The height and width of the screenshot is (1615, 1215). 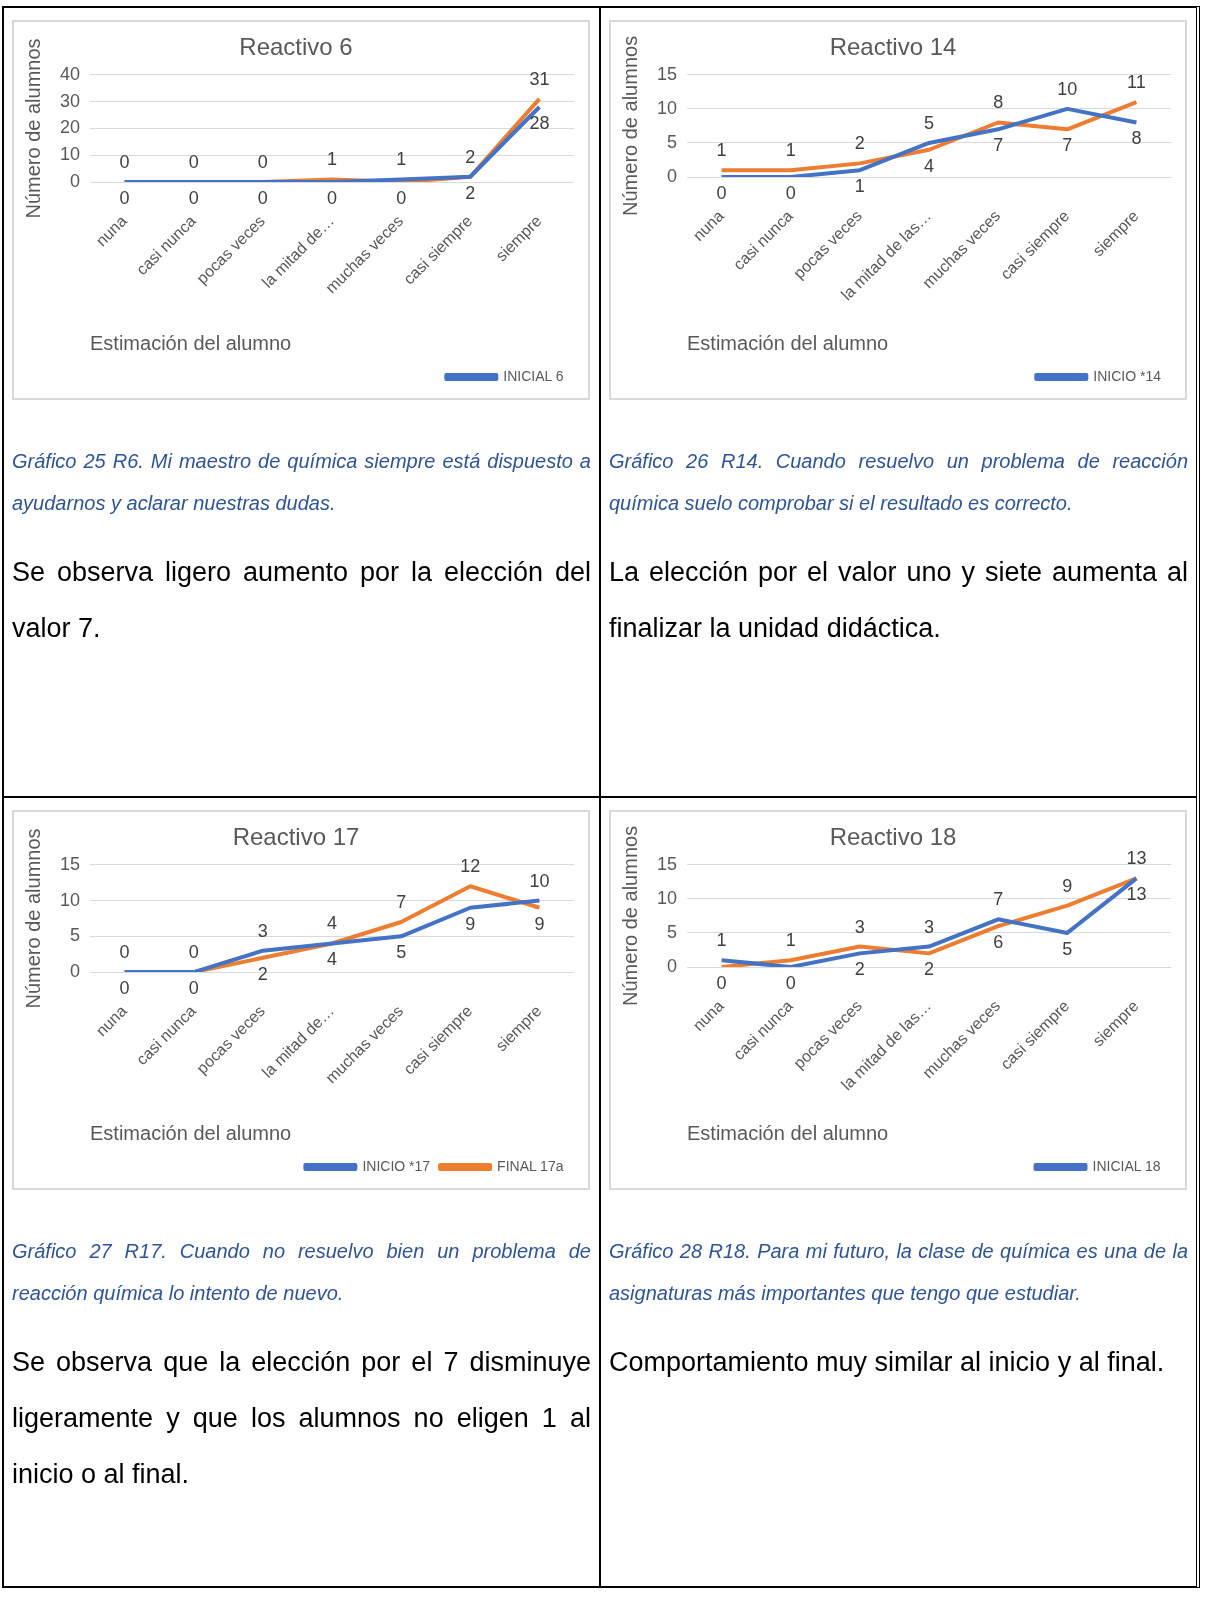 What do you see at coordinates (530, 1165) in the screenshot?
I see `legend-label: FINAL 17a` at bounding box center [530, 1165].